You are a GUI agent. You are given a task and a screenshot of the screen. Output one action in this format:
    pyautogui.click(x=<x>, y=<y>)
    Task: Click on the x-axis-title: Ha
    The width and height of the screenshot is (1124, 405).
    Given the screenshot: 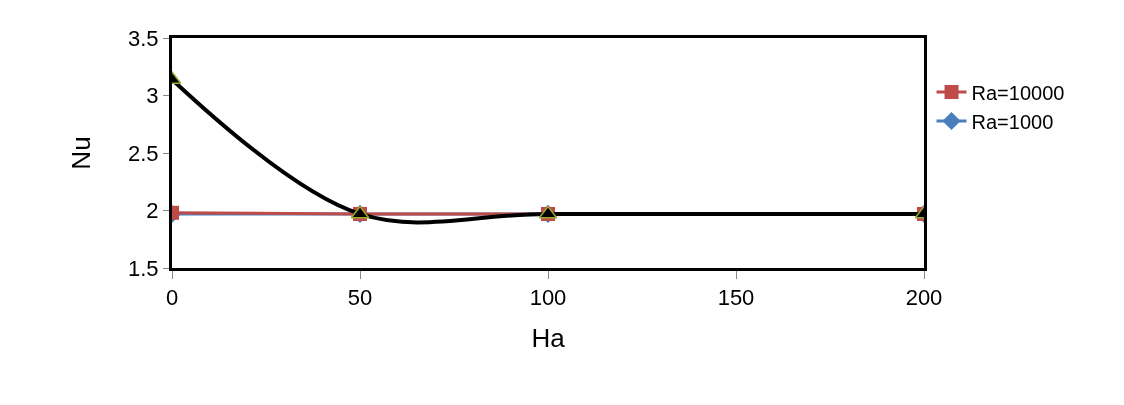 What is the action you would take?
    pyautogui.click(x=548, y=338)
    